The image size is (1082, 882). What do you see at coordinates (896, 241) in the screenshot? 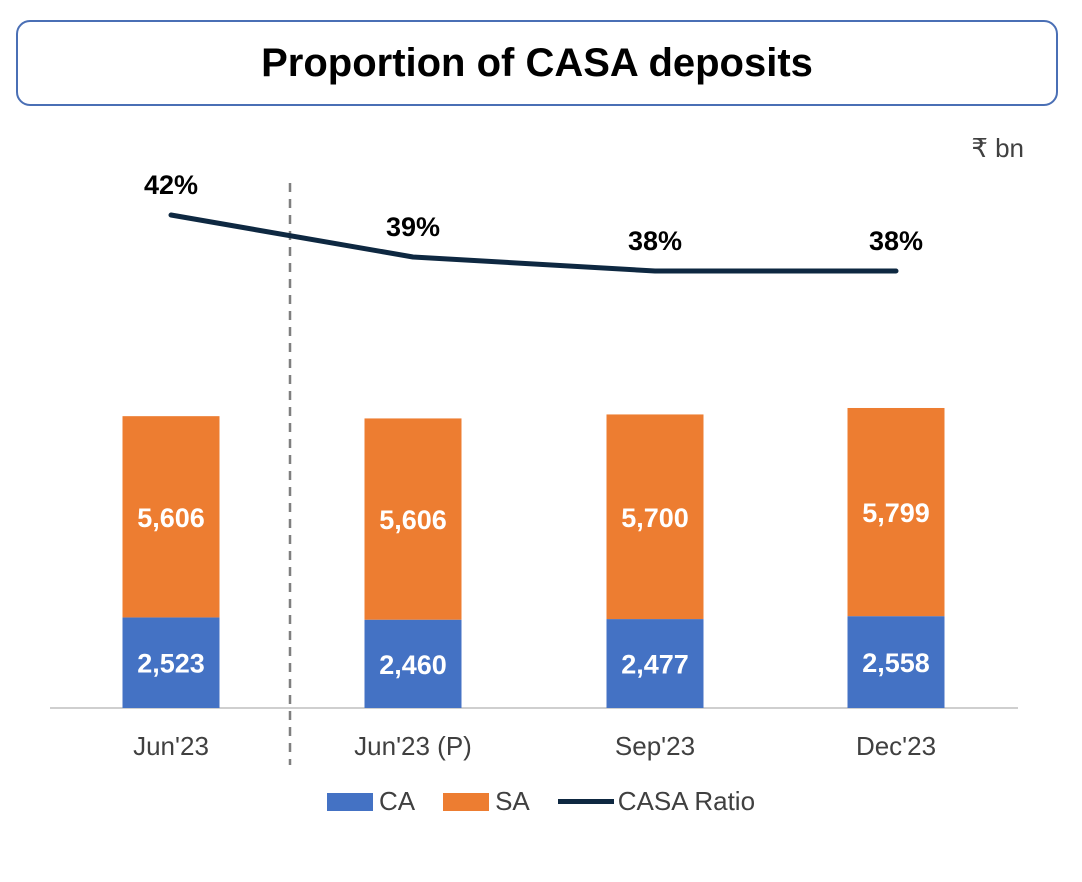
I see `data-label-ratio-3: 38%` at bounding box center [896, 241].